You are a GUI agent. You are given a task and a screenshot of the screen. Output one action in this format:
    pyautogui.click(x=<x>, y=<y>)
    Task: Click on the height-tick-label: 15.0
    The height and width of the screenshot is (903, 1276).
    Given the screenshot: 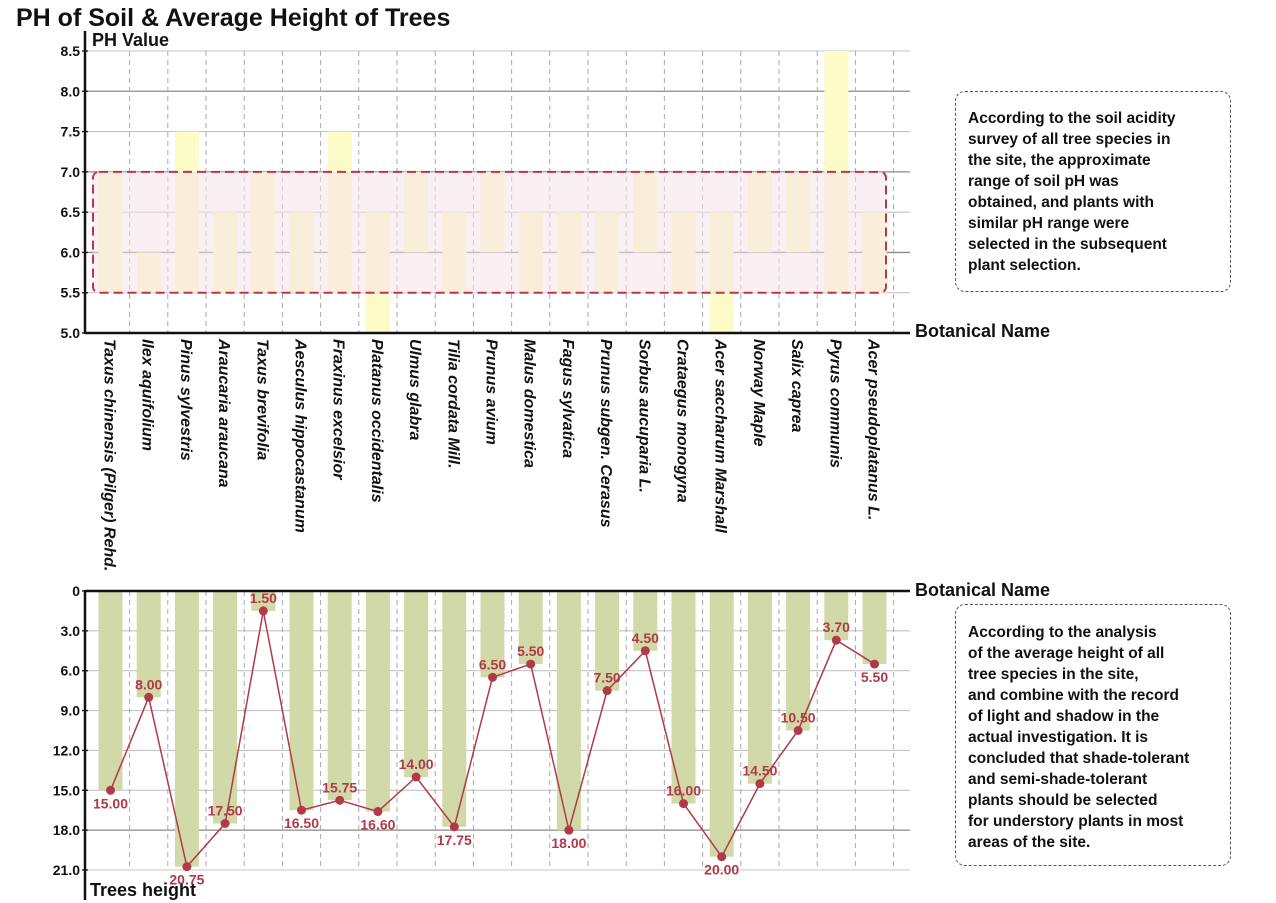 What is the action you would take?
    pyautogui.click(x=66, y=790)
    